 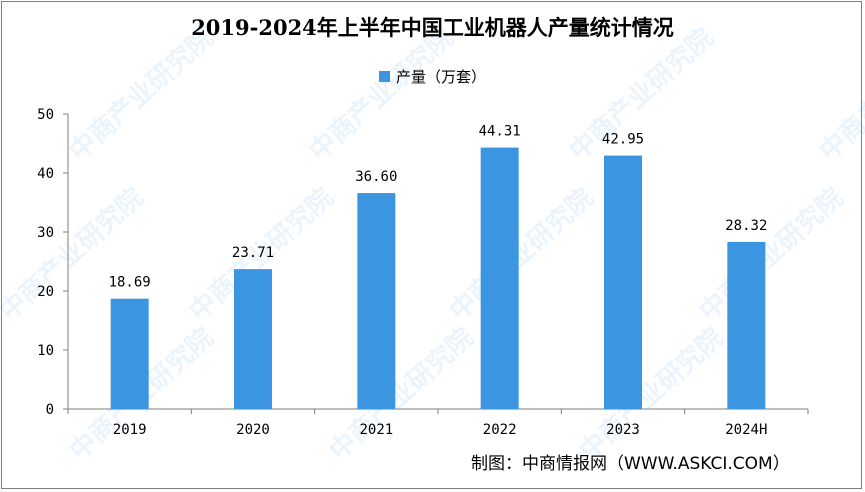 I want to click on data-label: 44.31, so click(x=500, y=132).